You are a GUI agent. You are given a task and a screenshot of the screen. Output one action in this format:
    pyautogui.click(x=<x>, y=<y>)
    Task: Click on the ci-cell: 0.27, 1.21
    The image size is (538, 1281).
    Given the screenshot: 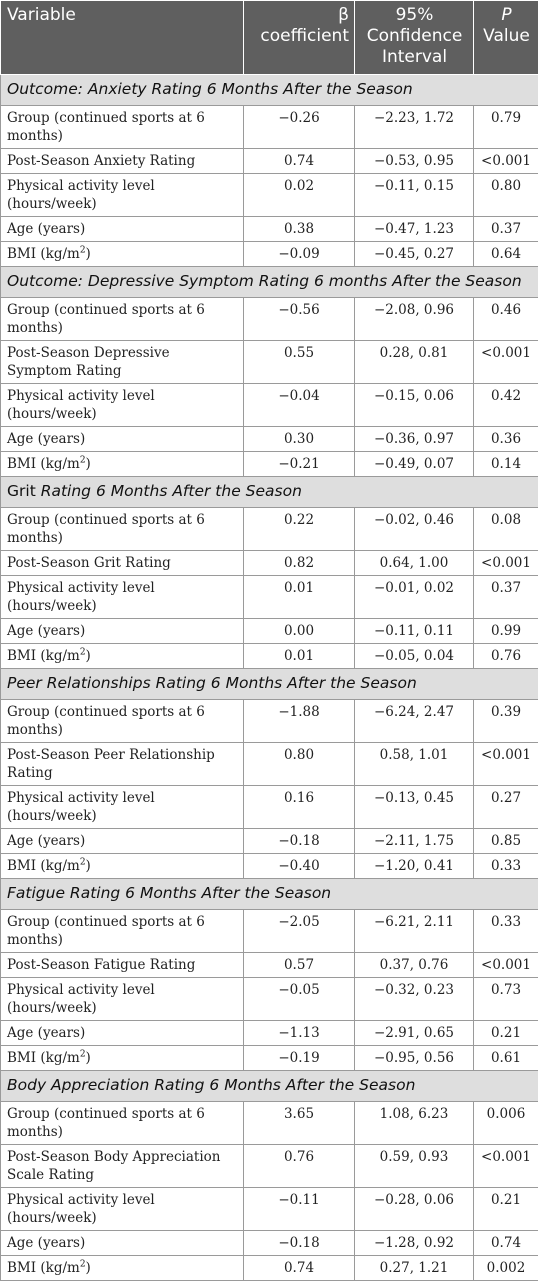 What is the action you would take?
    pyautogui.click(x=414, y=1268)
    